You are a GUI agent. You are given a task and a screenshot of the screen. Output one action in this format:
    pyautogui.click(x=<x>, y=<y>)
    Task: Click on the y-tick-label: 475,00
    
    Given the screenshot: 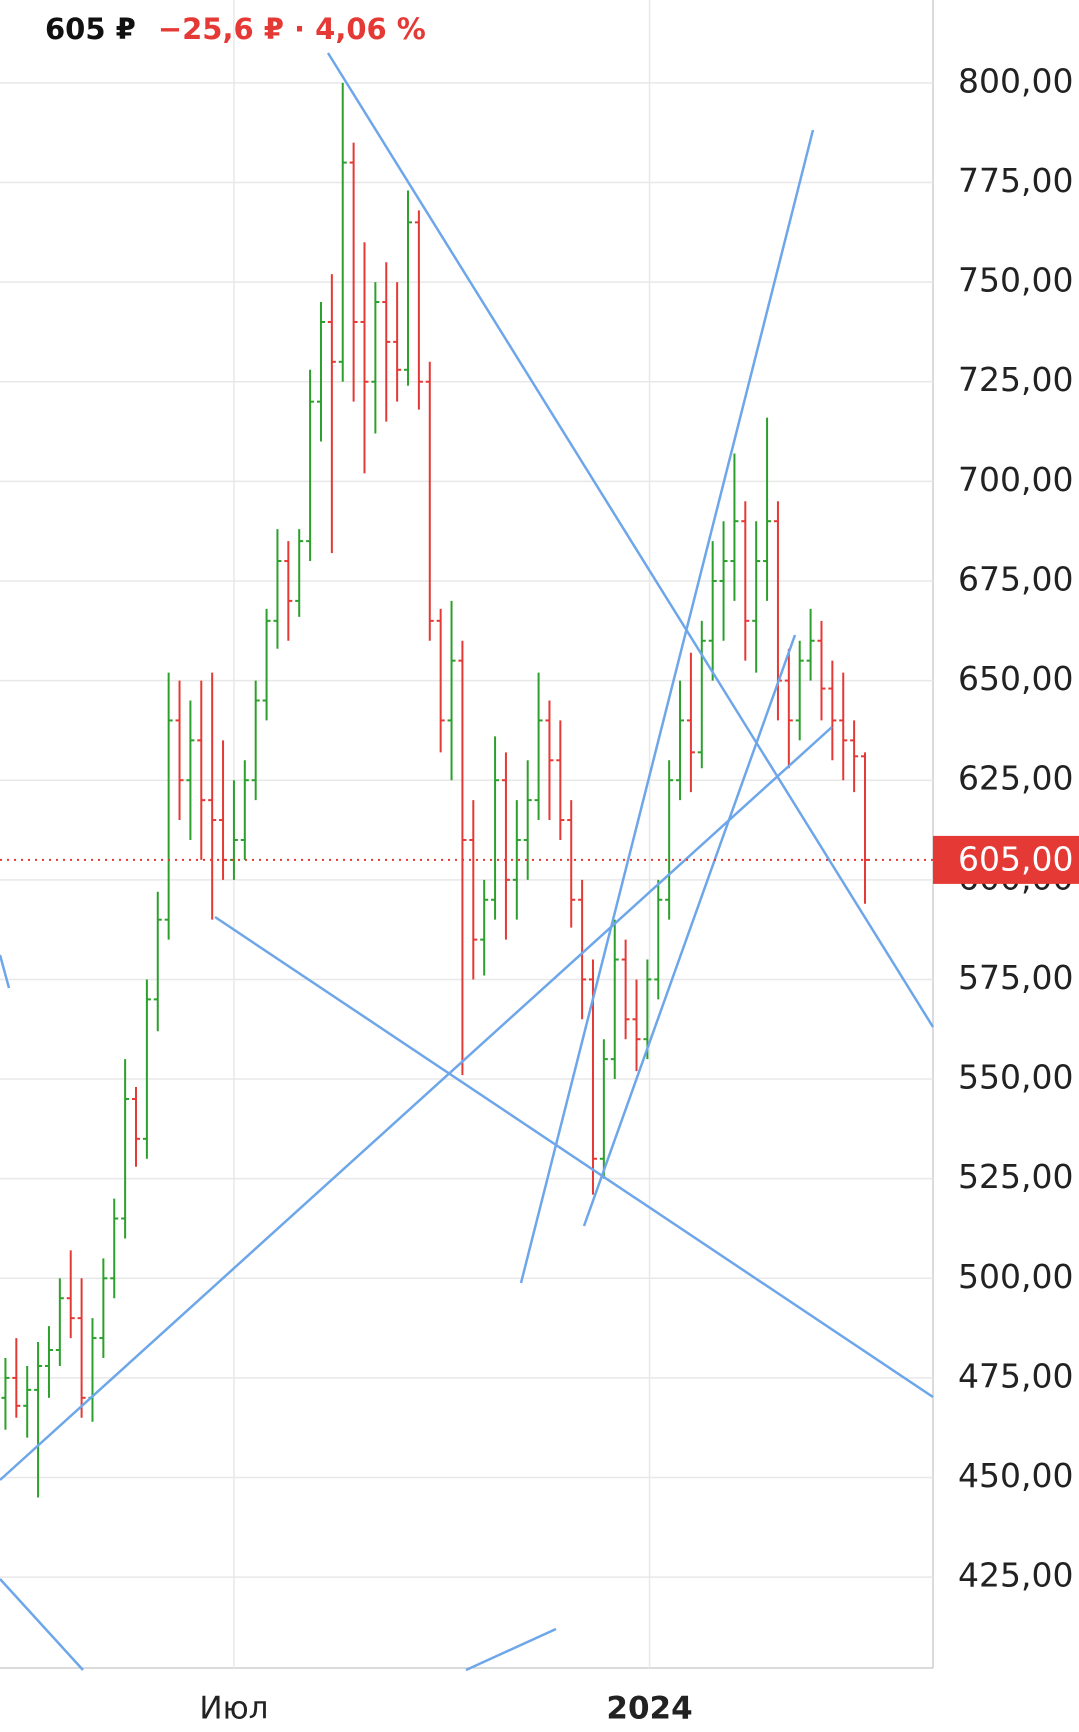 What is the action you would take?
    pyautogui.click(x=1015, y=1375)
    